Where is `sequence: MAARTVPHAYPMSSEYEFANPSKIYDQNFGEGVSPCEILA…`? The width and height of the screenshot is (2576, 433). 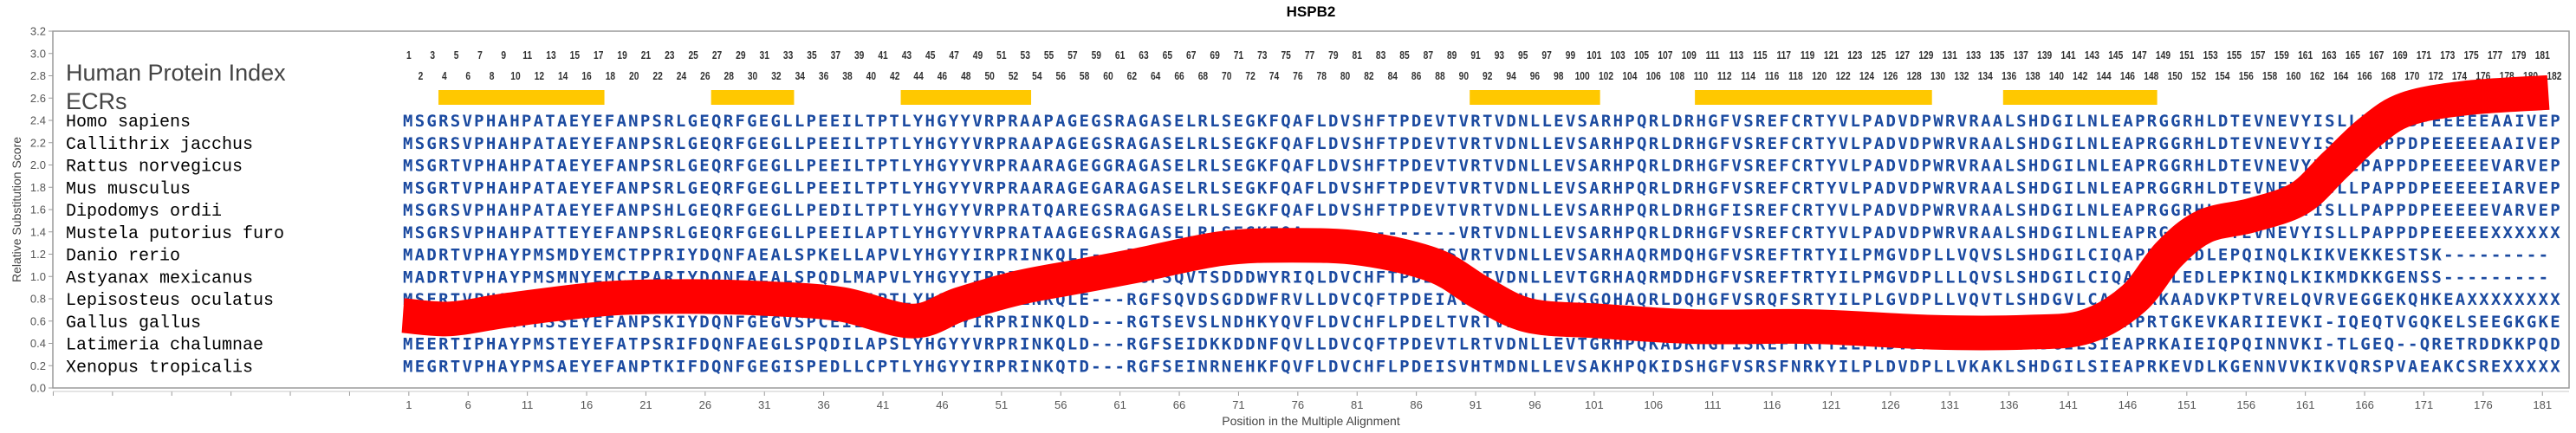 sequence: MAARTVPHAYPMSSEYEFANPSKIYDQNFGEGVSPCEILA… is located at coordinates (1482, 322).